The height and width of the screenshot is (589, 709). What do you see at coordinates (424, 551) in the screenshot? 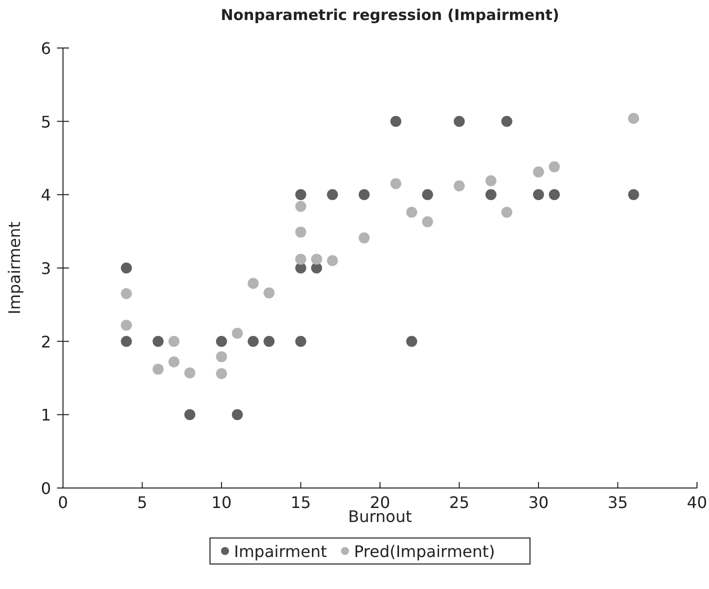
I see `legend-label: Pred(Impairment)` at bounding box center [424, 551].